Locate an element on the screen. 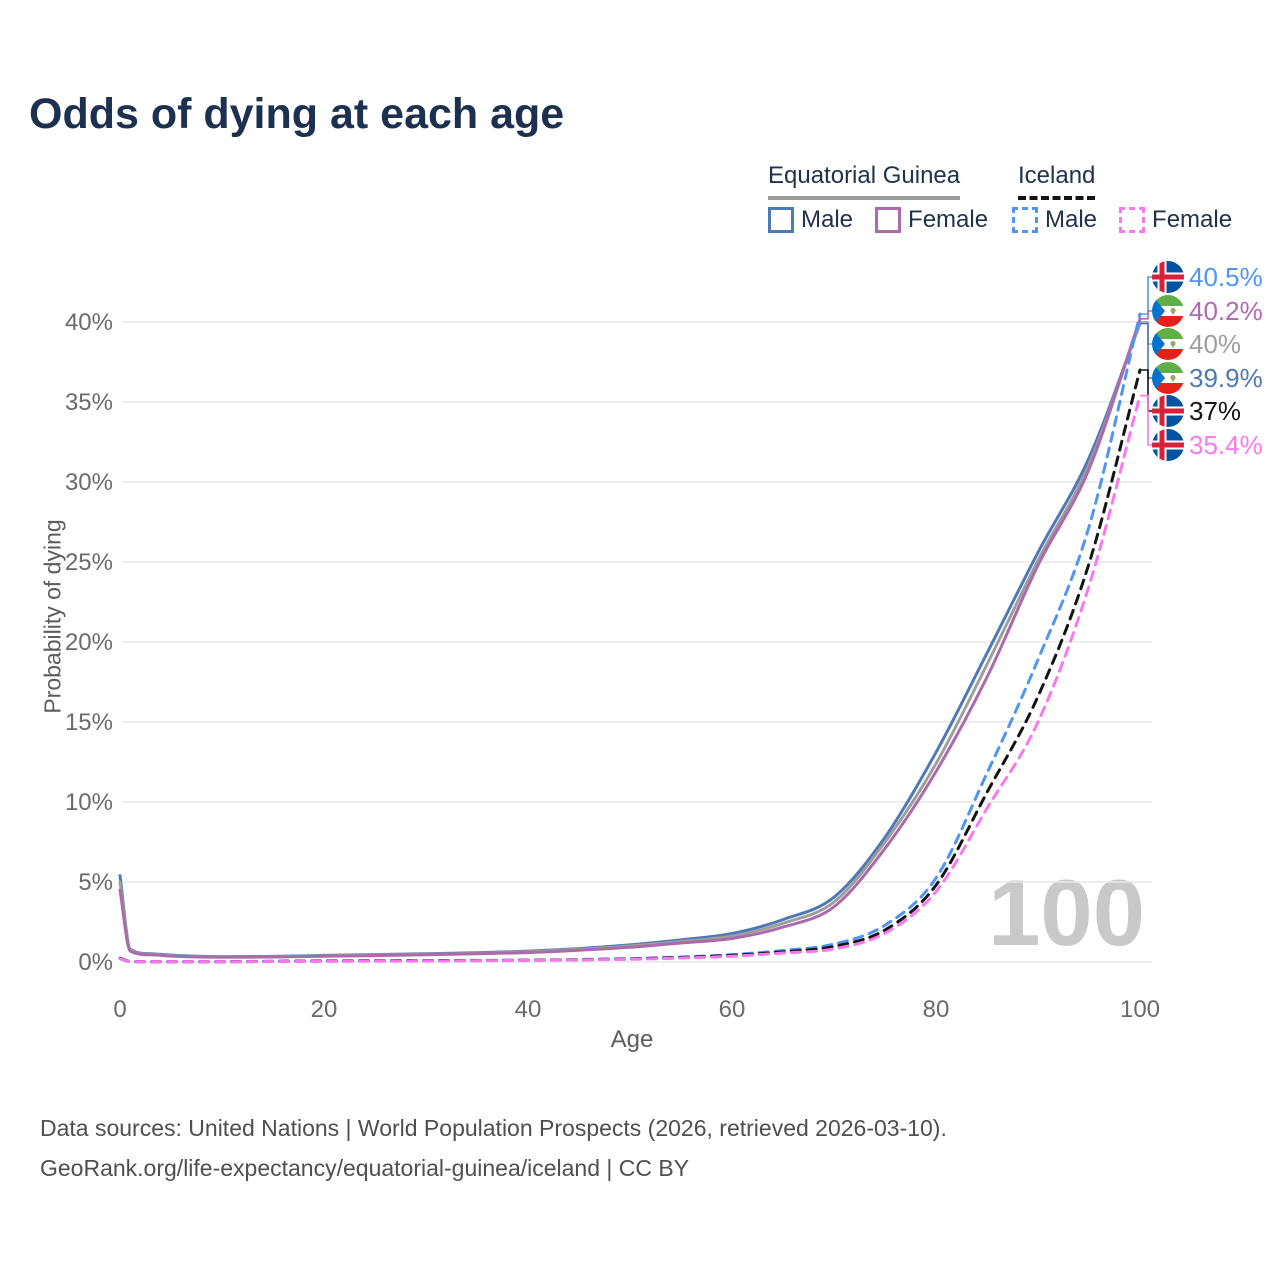 The image size is (1280, 1280). legend-group-iceland: Iceland is located at coordinates (1057, 181).